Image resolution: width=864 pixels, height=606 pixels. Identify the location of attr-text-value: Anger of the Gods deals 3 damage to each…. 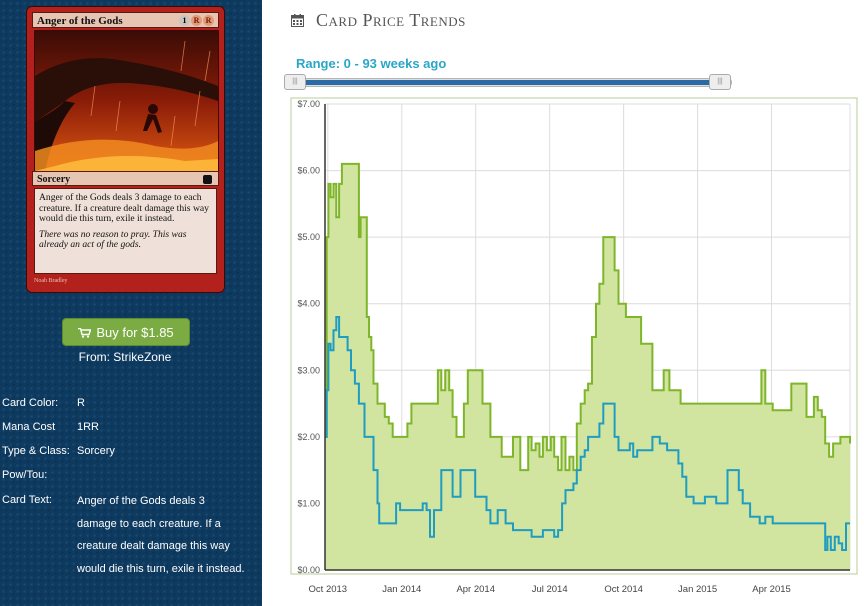
(161, 535).